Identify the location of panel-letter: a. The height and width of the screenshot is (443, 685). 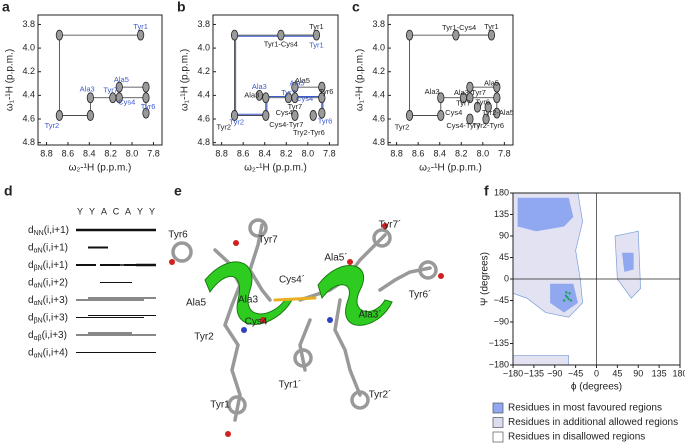
(6, 7).